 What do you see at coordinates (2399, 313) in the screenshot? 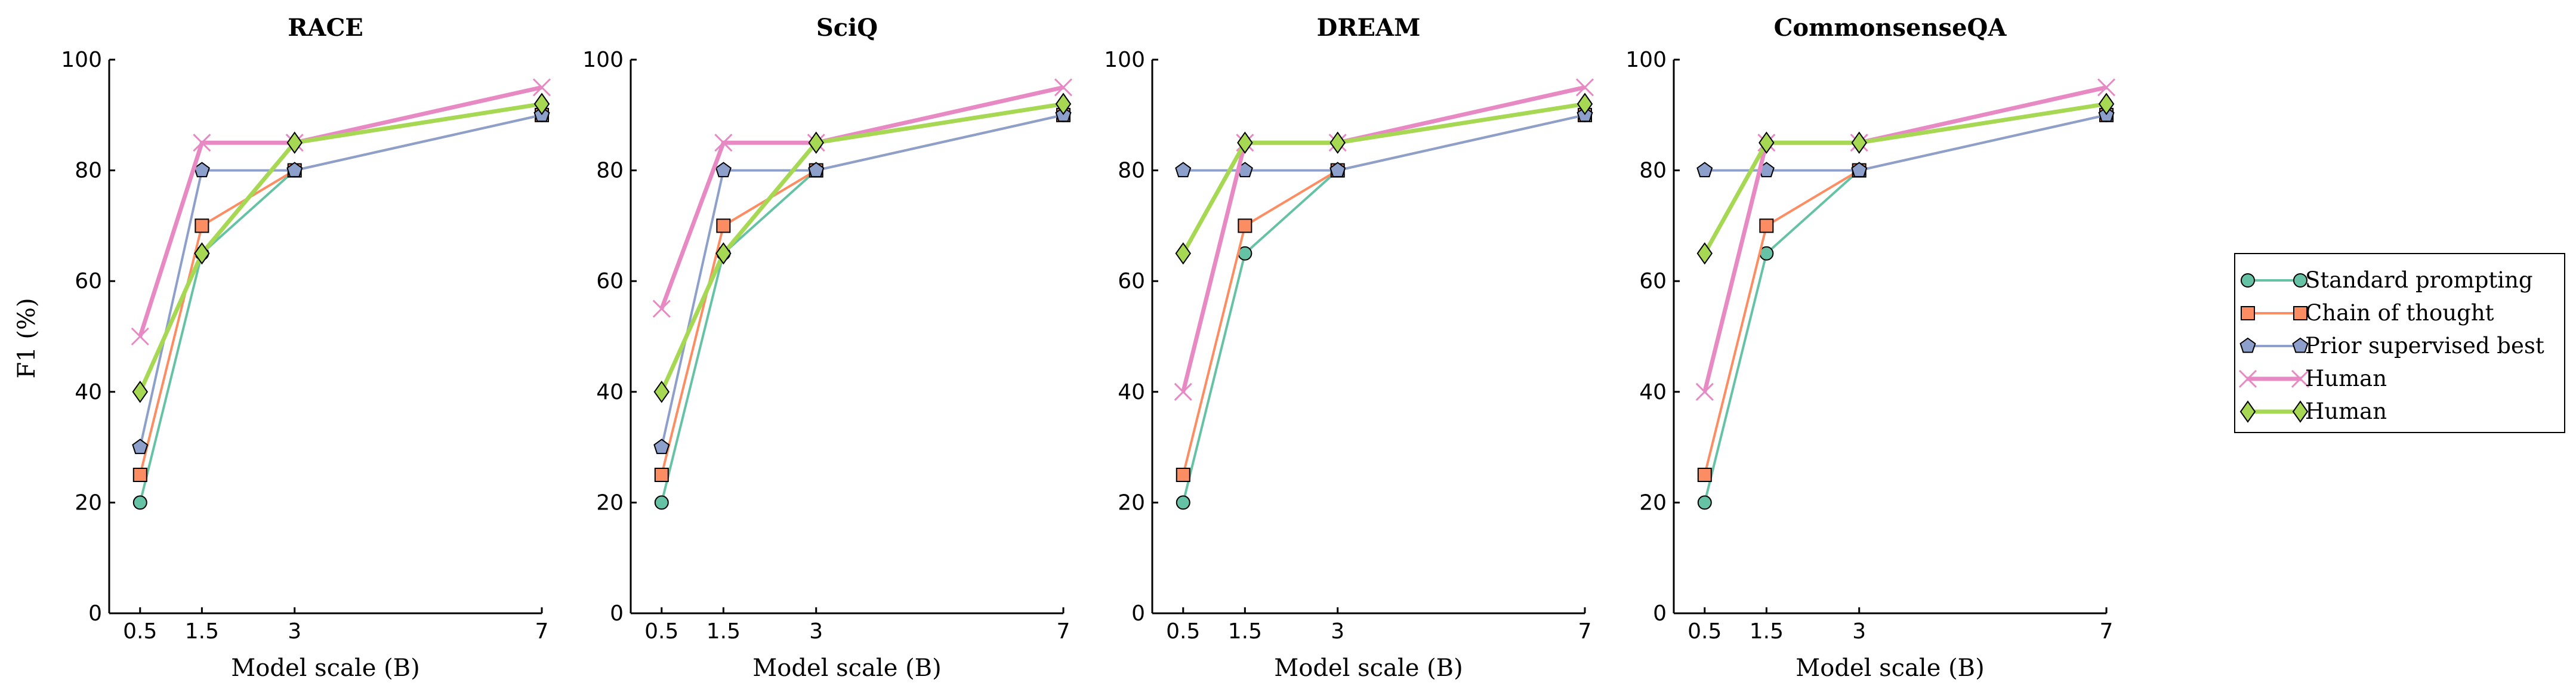
I see `legend-label: Chain of thought` at bounding box center [2399, 313].